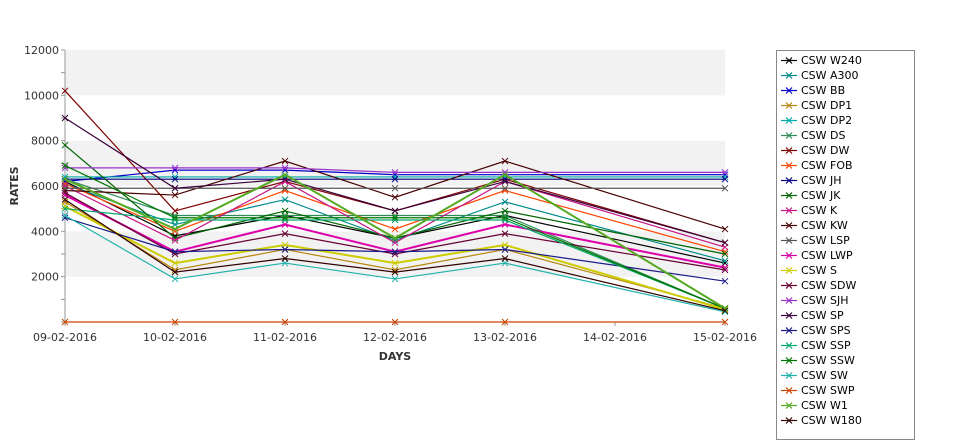 The height and width of the screenshot is (440, 975). Describe the element at coordinates (285, 337) in the screenshot. I see `x-tick-label: 11-02-2016` at that location.